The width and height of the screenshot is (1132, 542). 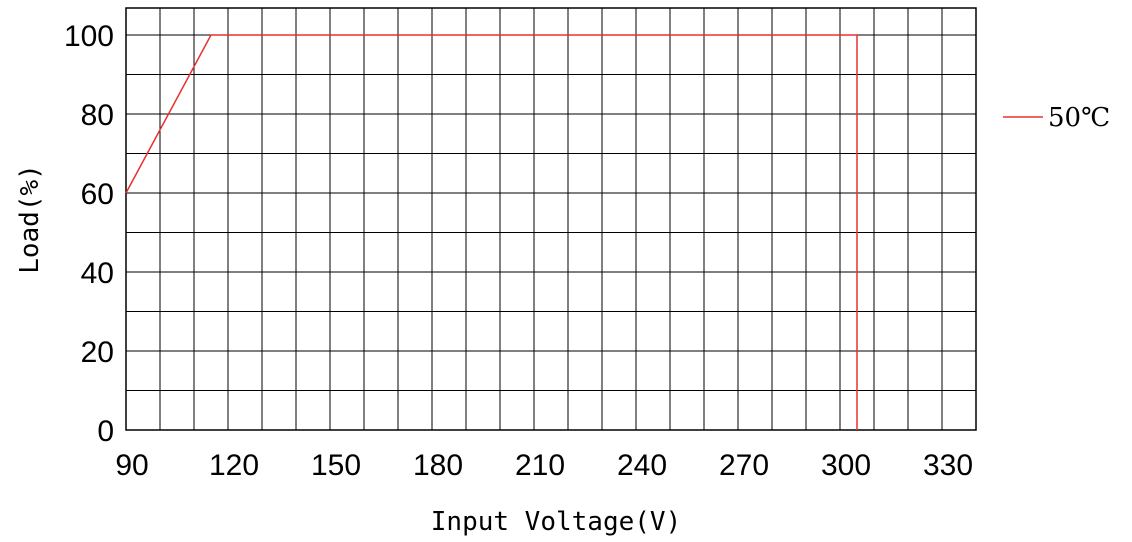 I want to click on y-tick-label: 100, so click(x=89, y=36).